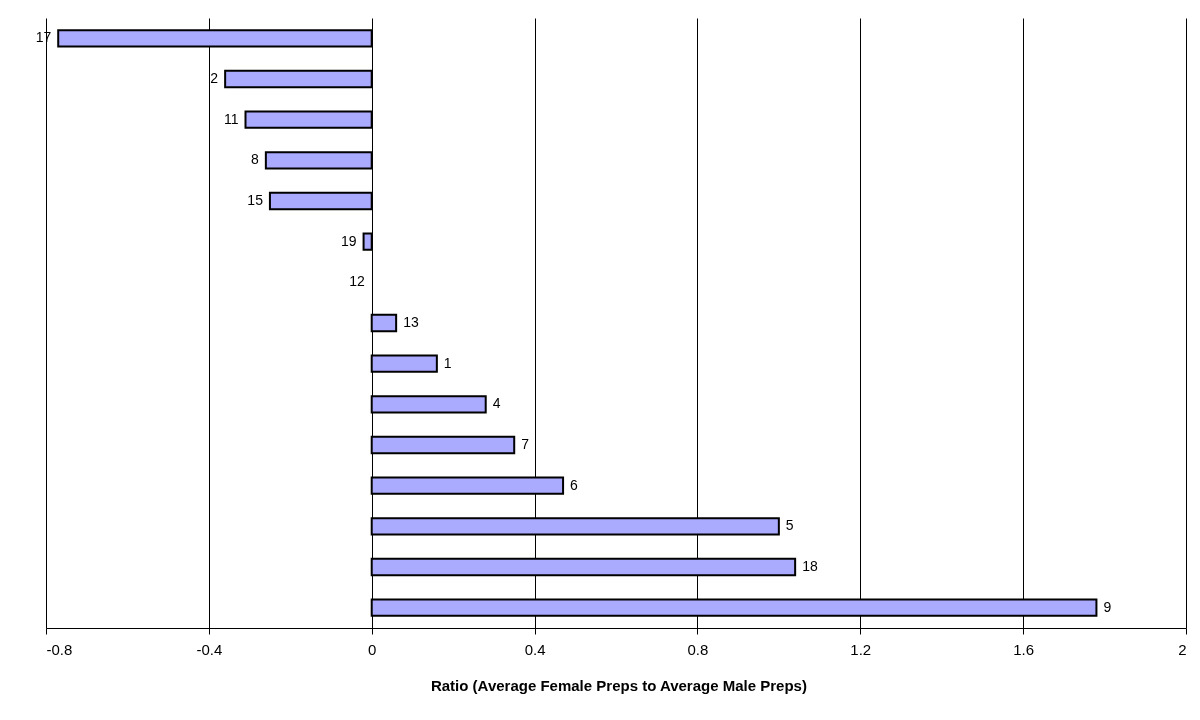 The width and height of the screenshot is (1200, 720). What do you see at coordinates (411, 322) in the screenshot?
I see `y-tick-label: 13` at bounding box center [411, 322].